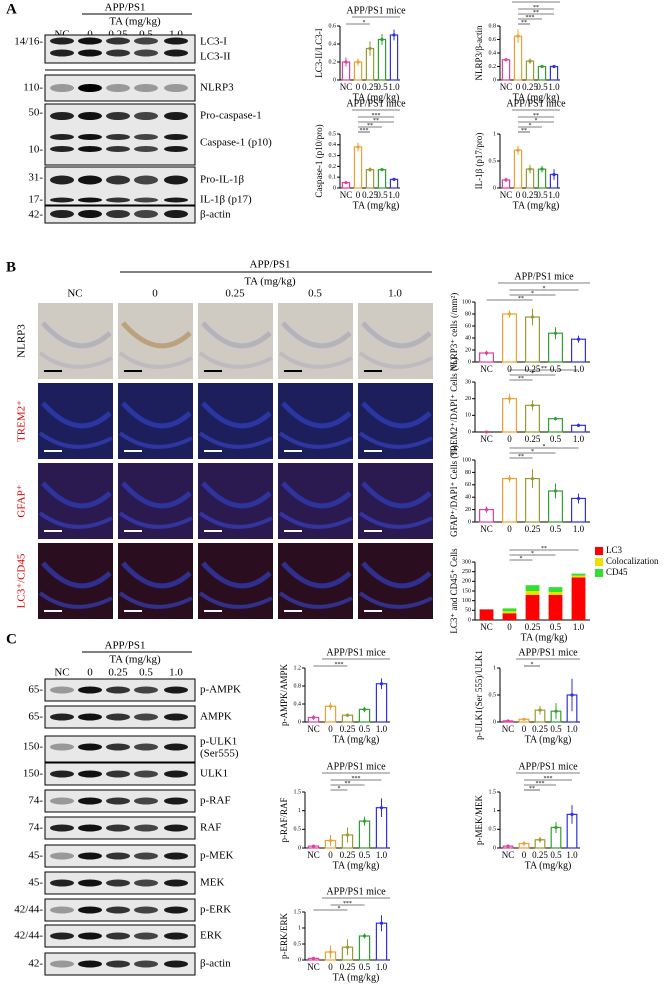 The height and width of the screenshot is (993, 665). I want to click on x-tick-label: 0.5, so click(365, 967).